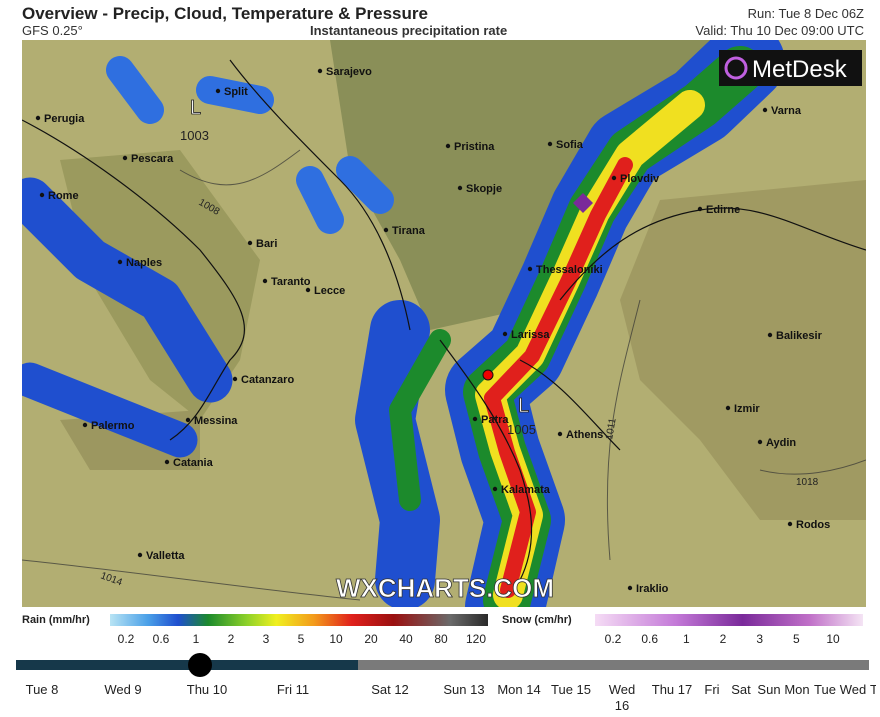  I want to click on city-label: Larissa, so click(530, 335).